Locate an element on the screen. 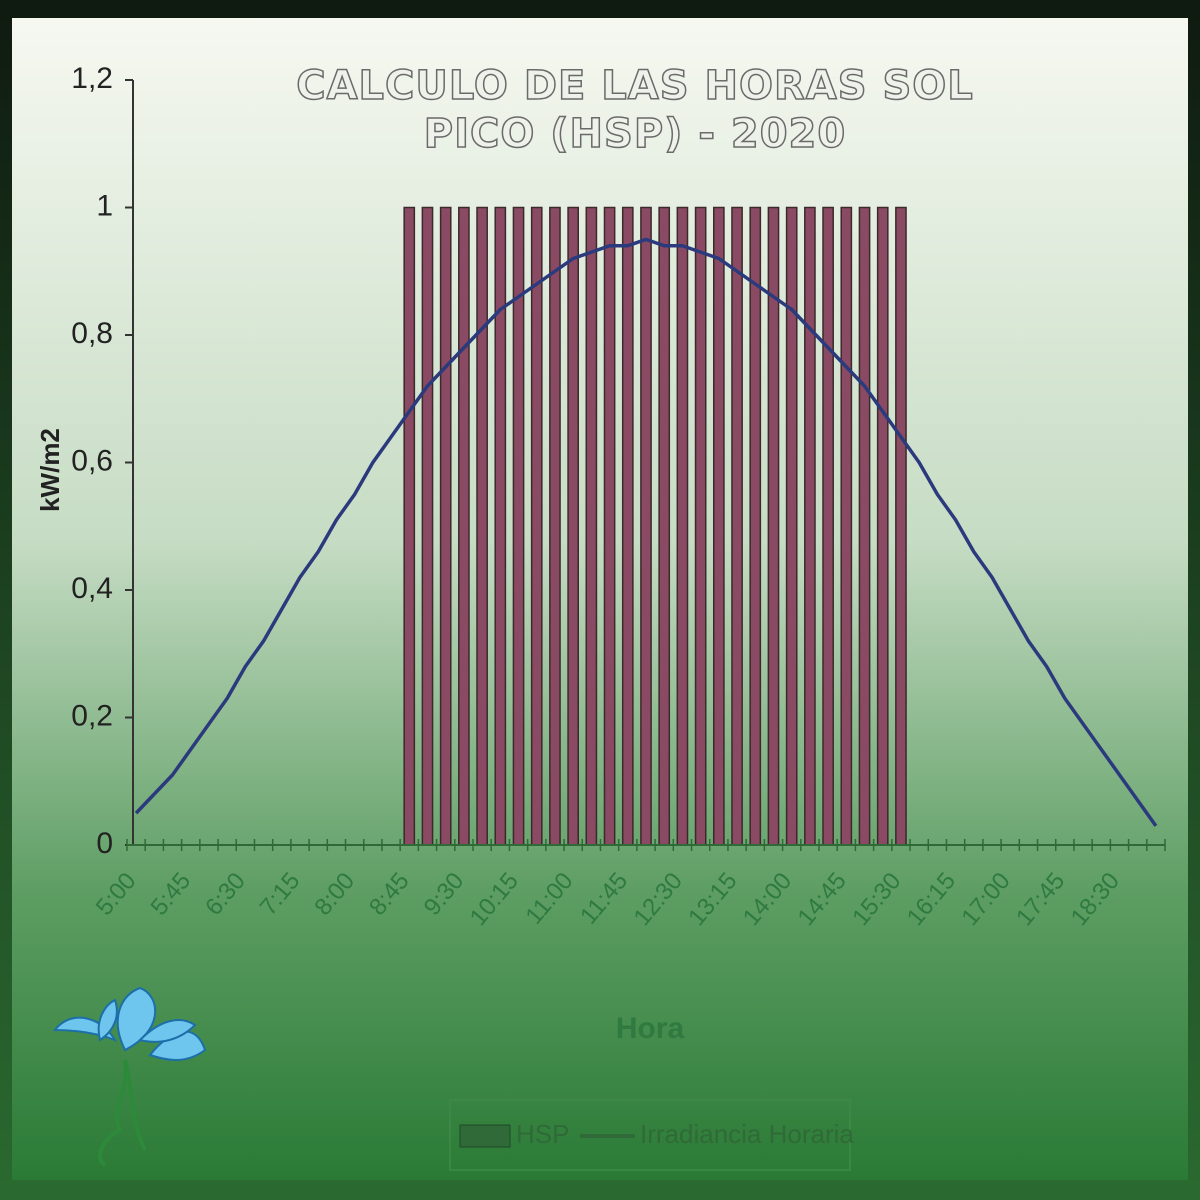 Image resolution: width=1200 pixels, height=1200 pixels. legend-label: HSP is located at coordinates (542, 1134).